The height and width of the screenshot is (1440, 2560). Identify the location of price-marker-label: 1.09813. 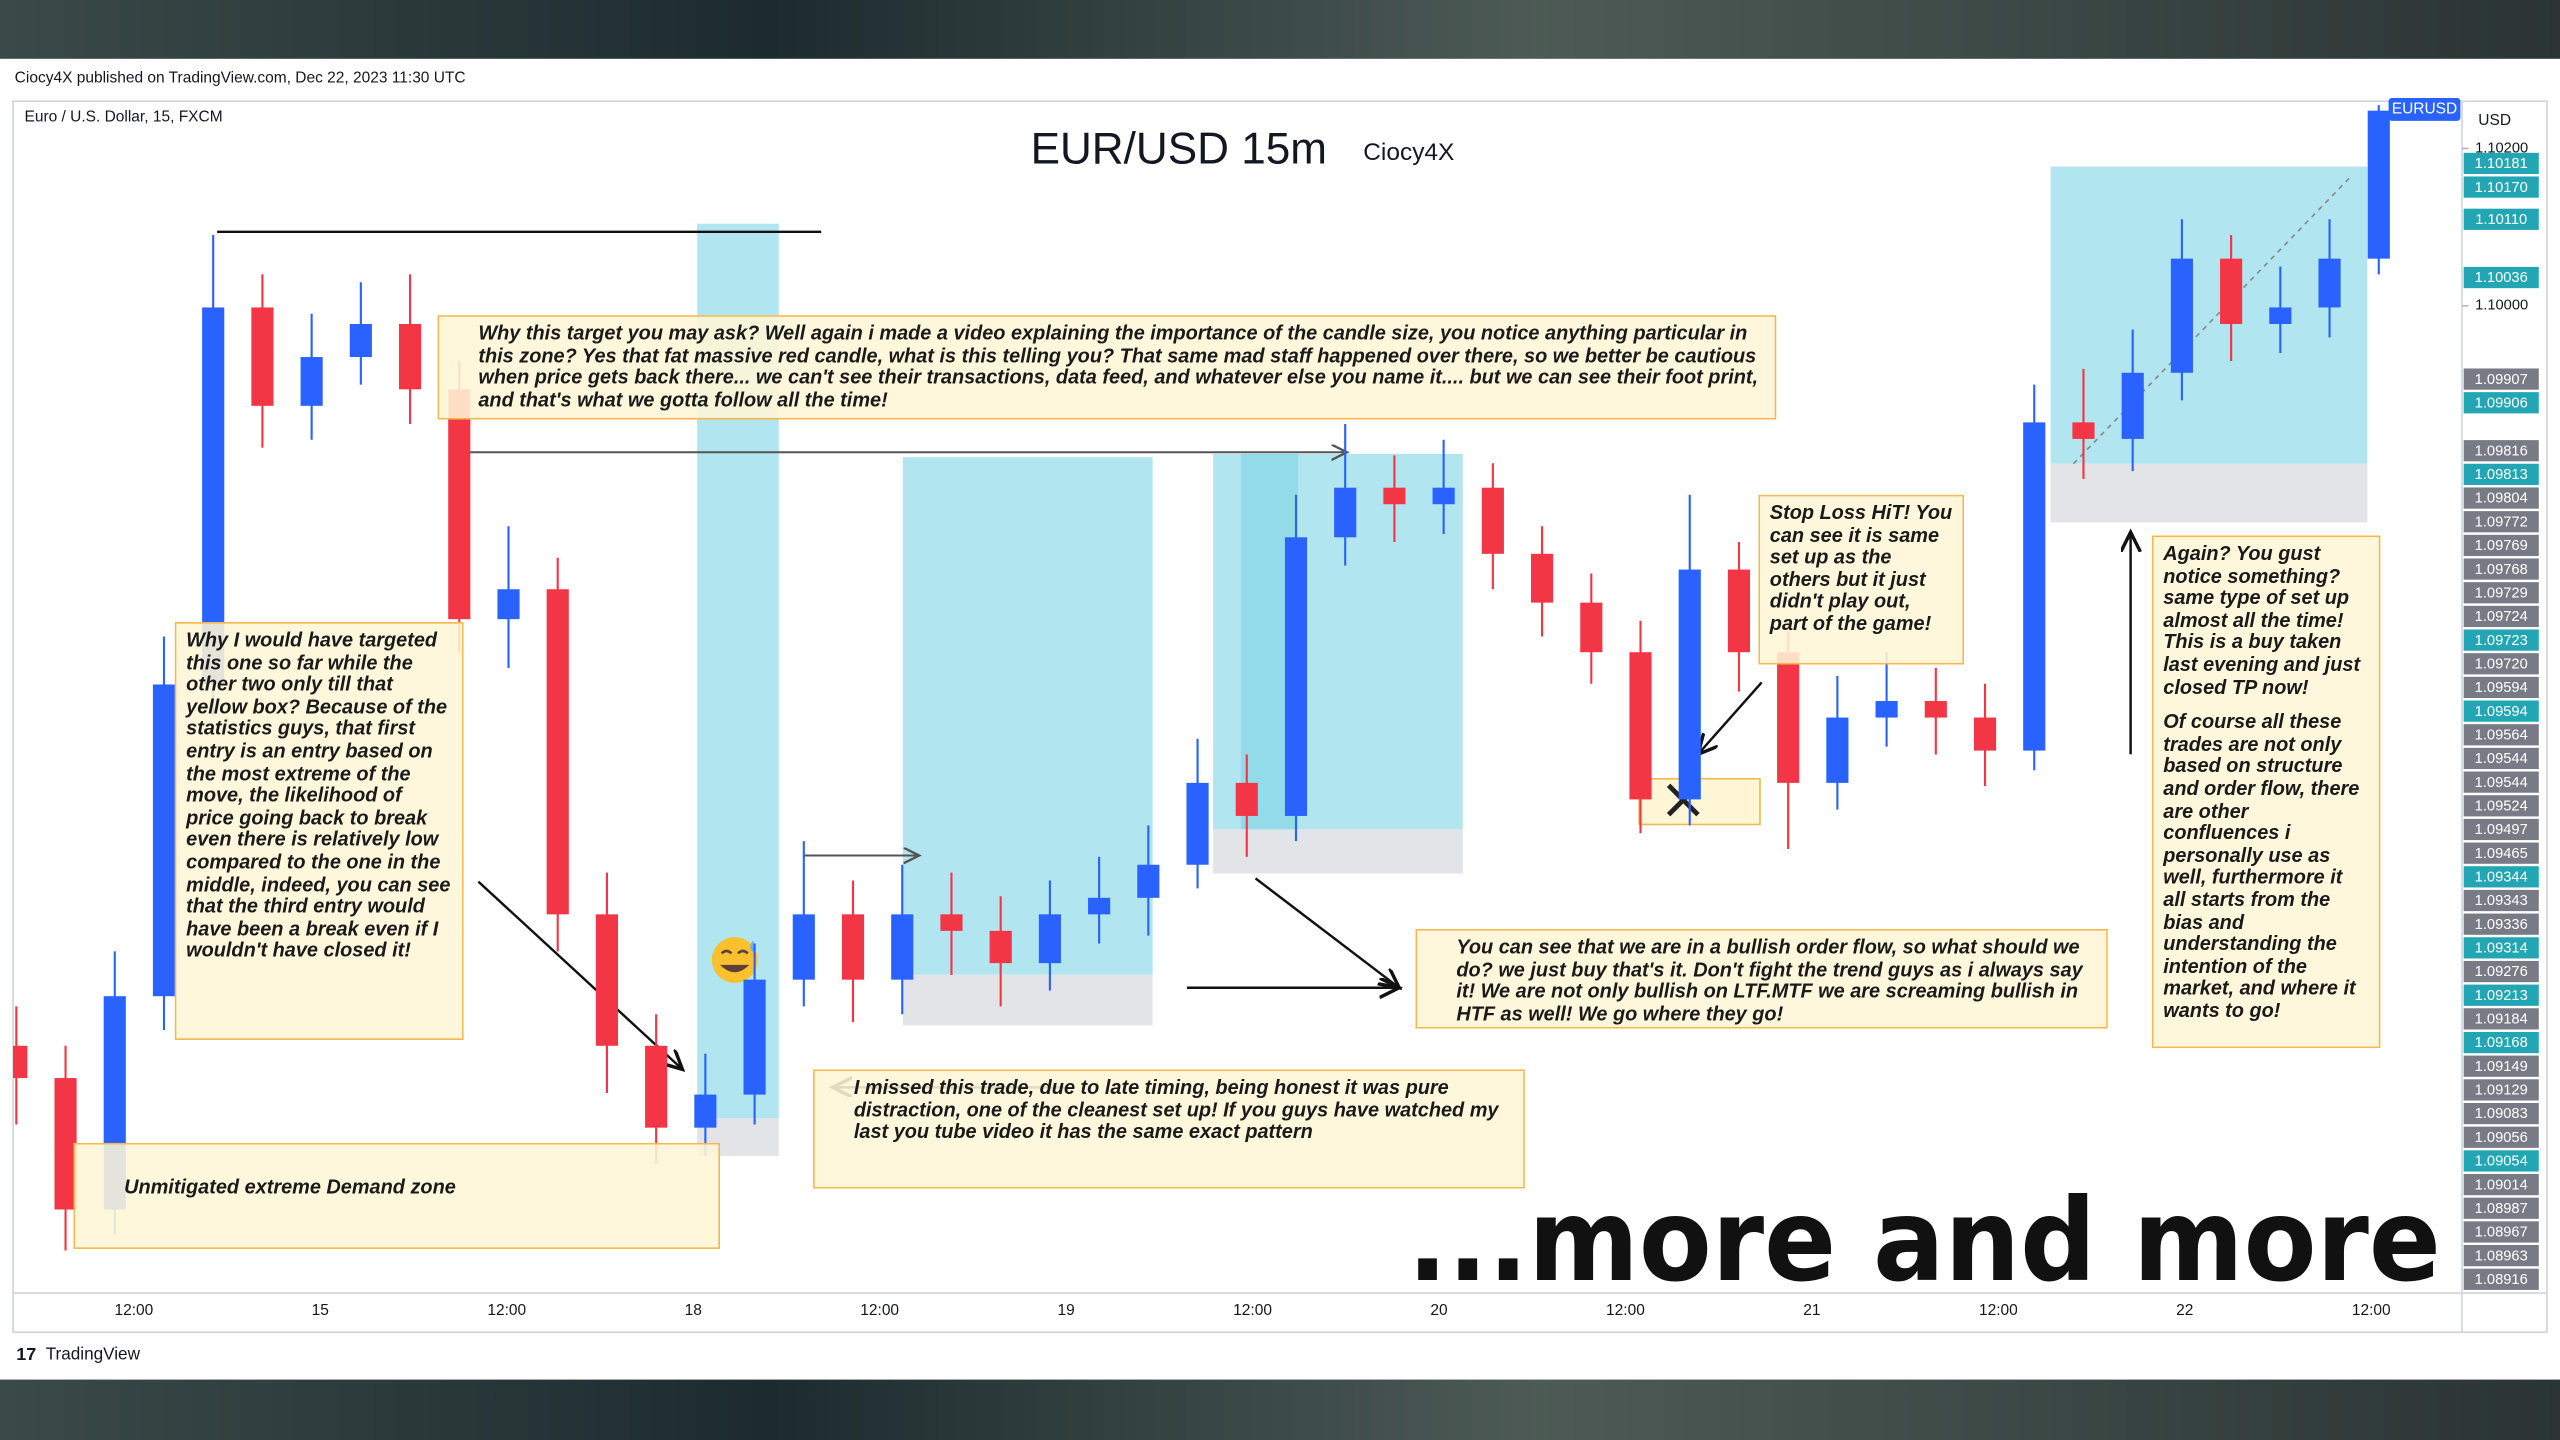
(2501, 475).